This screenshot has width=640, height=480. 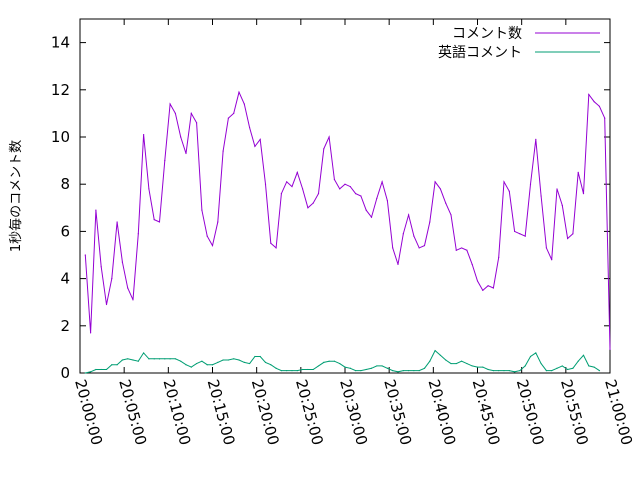 I want to click on x-tick-label: 20:40:00, so click(x=441, y=412).